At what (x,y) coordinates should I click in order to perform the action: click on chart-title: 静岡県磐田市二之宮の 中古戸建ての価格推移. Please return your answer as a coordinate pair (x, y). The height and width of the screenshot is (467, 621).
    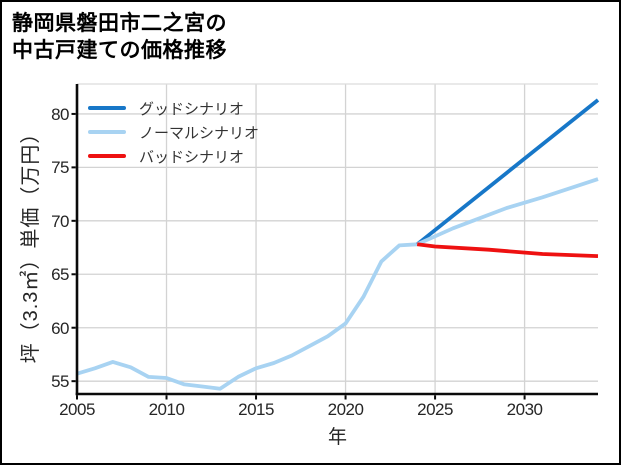
    Looking at the image, I should click on (119, 37).